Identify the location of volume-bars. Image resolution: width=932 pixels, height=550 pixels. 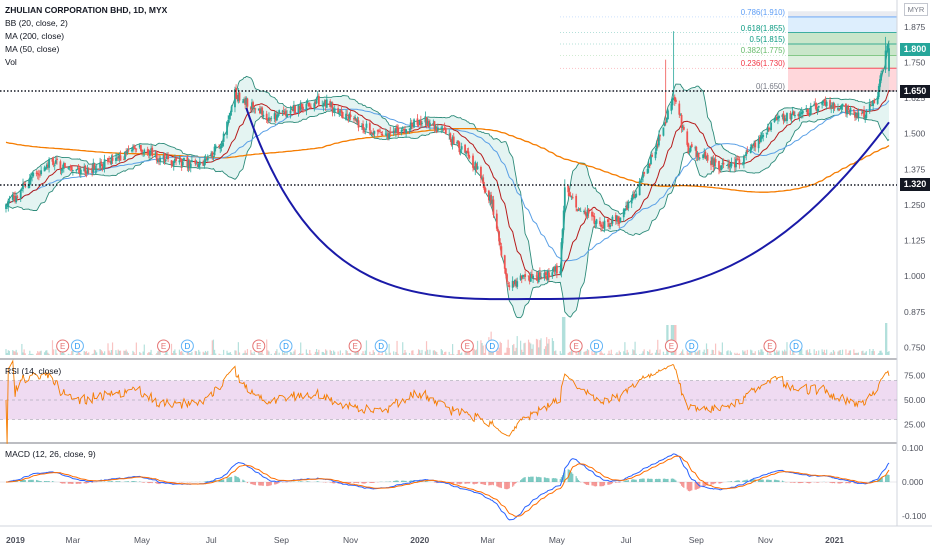
(447, 336).